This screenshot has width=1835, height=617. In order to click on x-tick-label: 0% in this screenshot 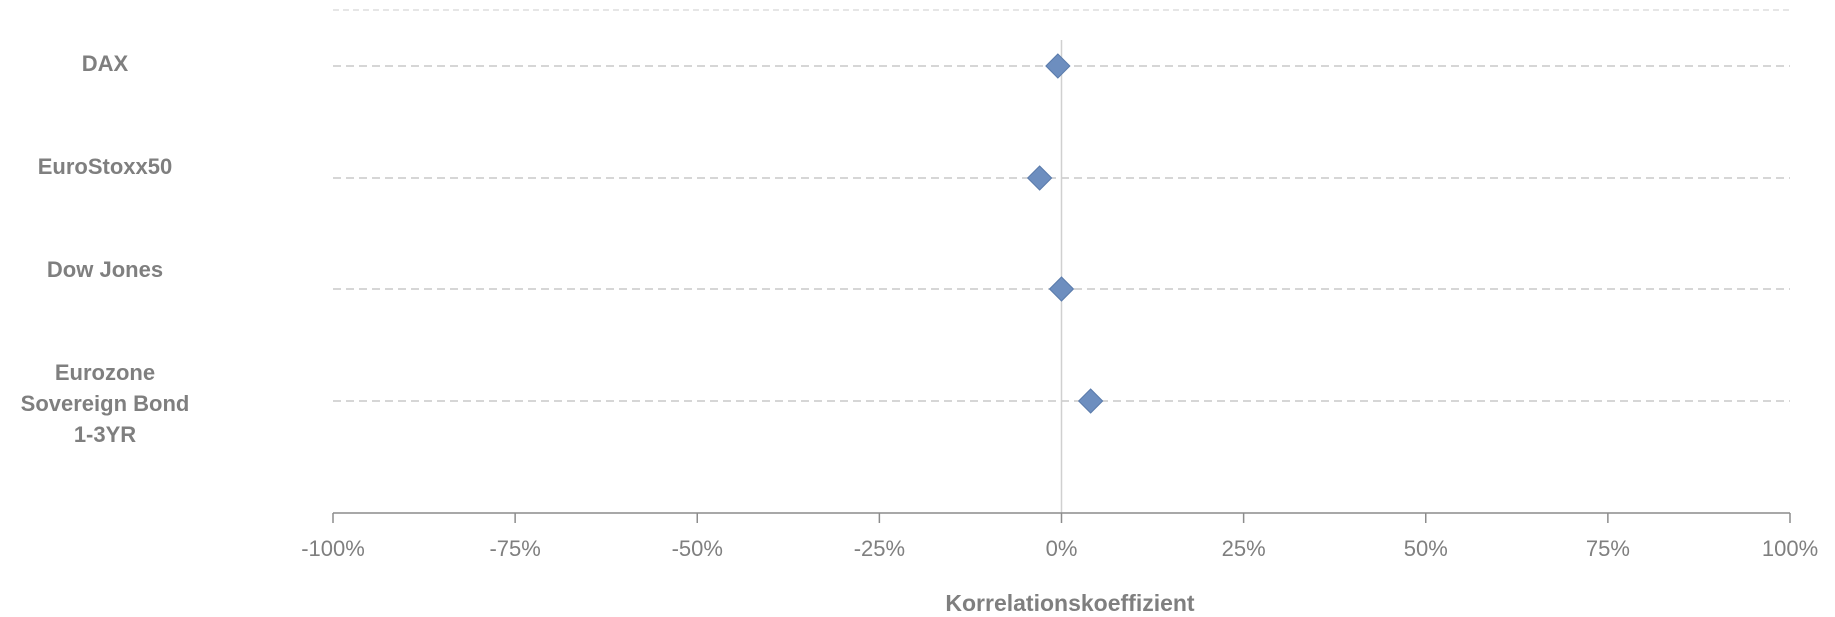, I will do `click(1062, 548)`.